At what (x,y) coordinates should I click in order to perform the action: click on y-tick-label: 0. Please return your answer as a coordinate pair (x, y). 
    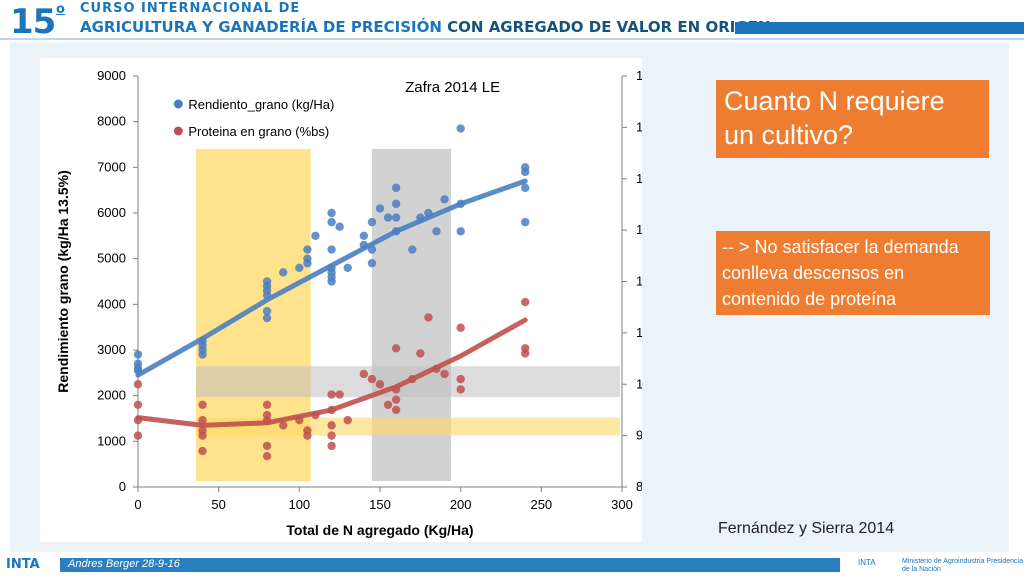
    Looking at the image, I should click on (122, 486).